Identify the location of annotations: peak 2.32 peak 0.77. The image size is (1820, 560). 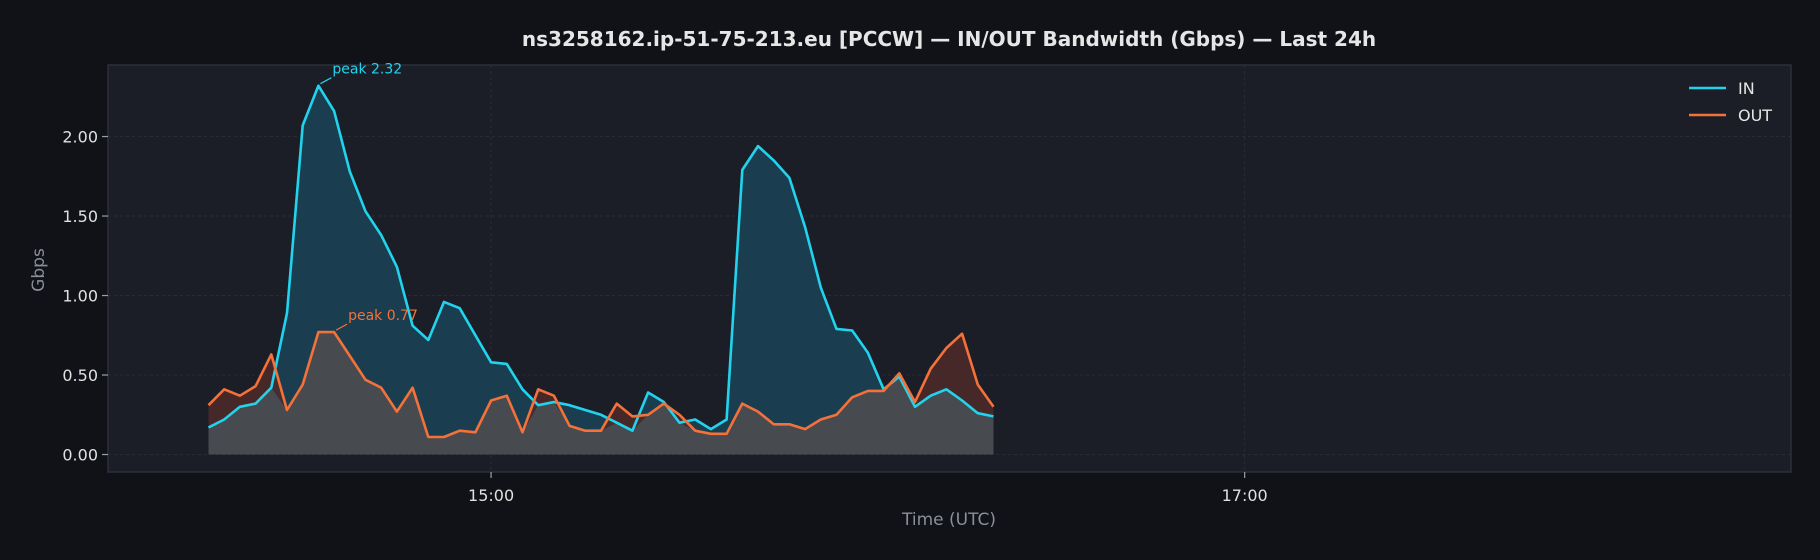
(369, 196).